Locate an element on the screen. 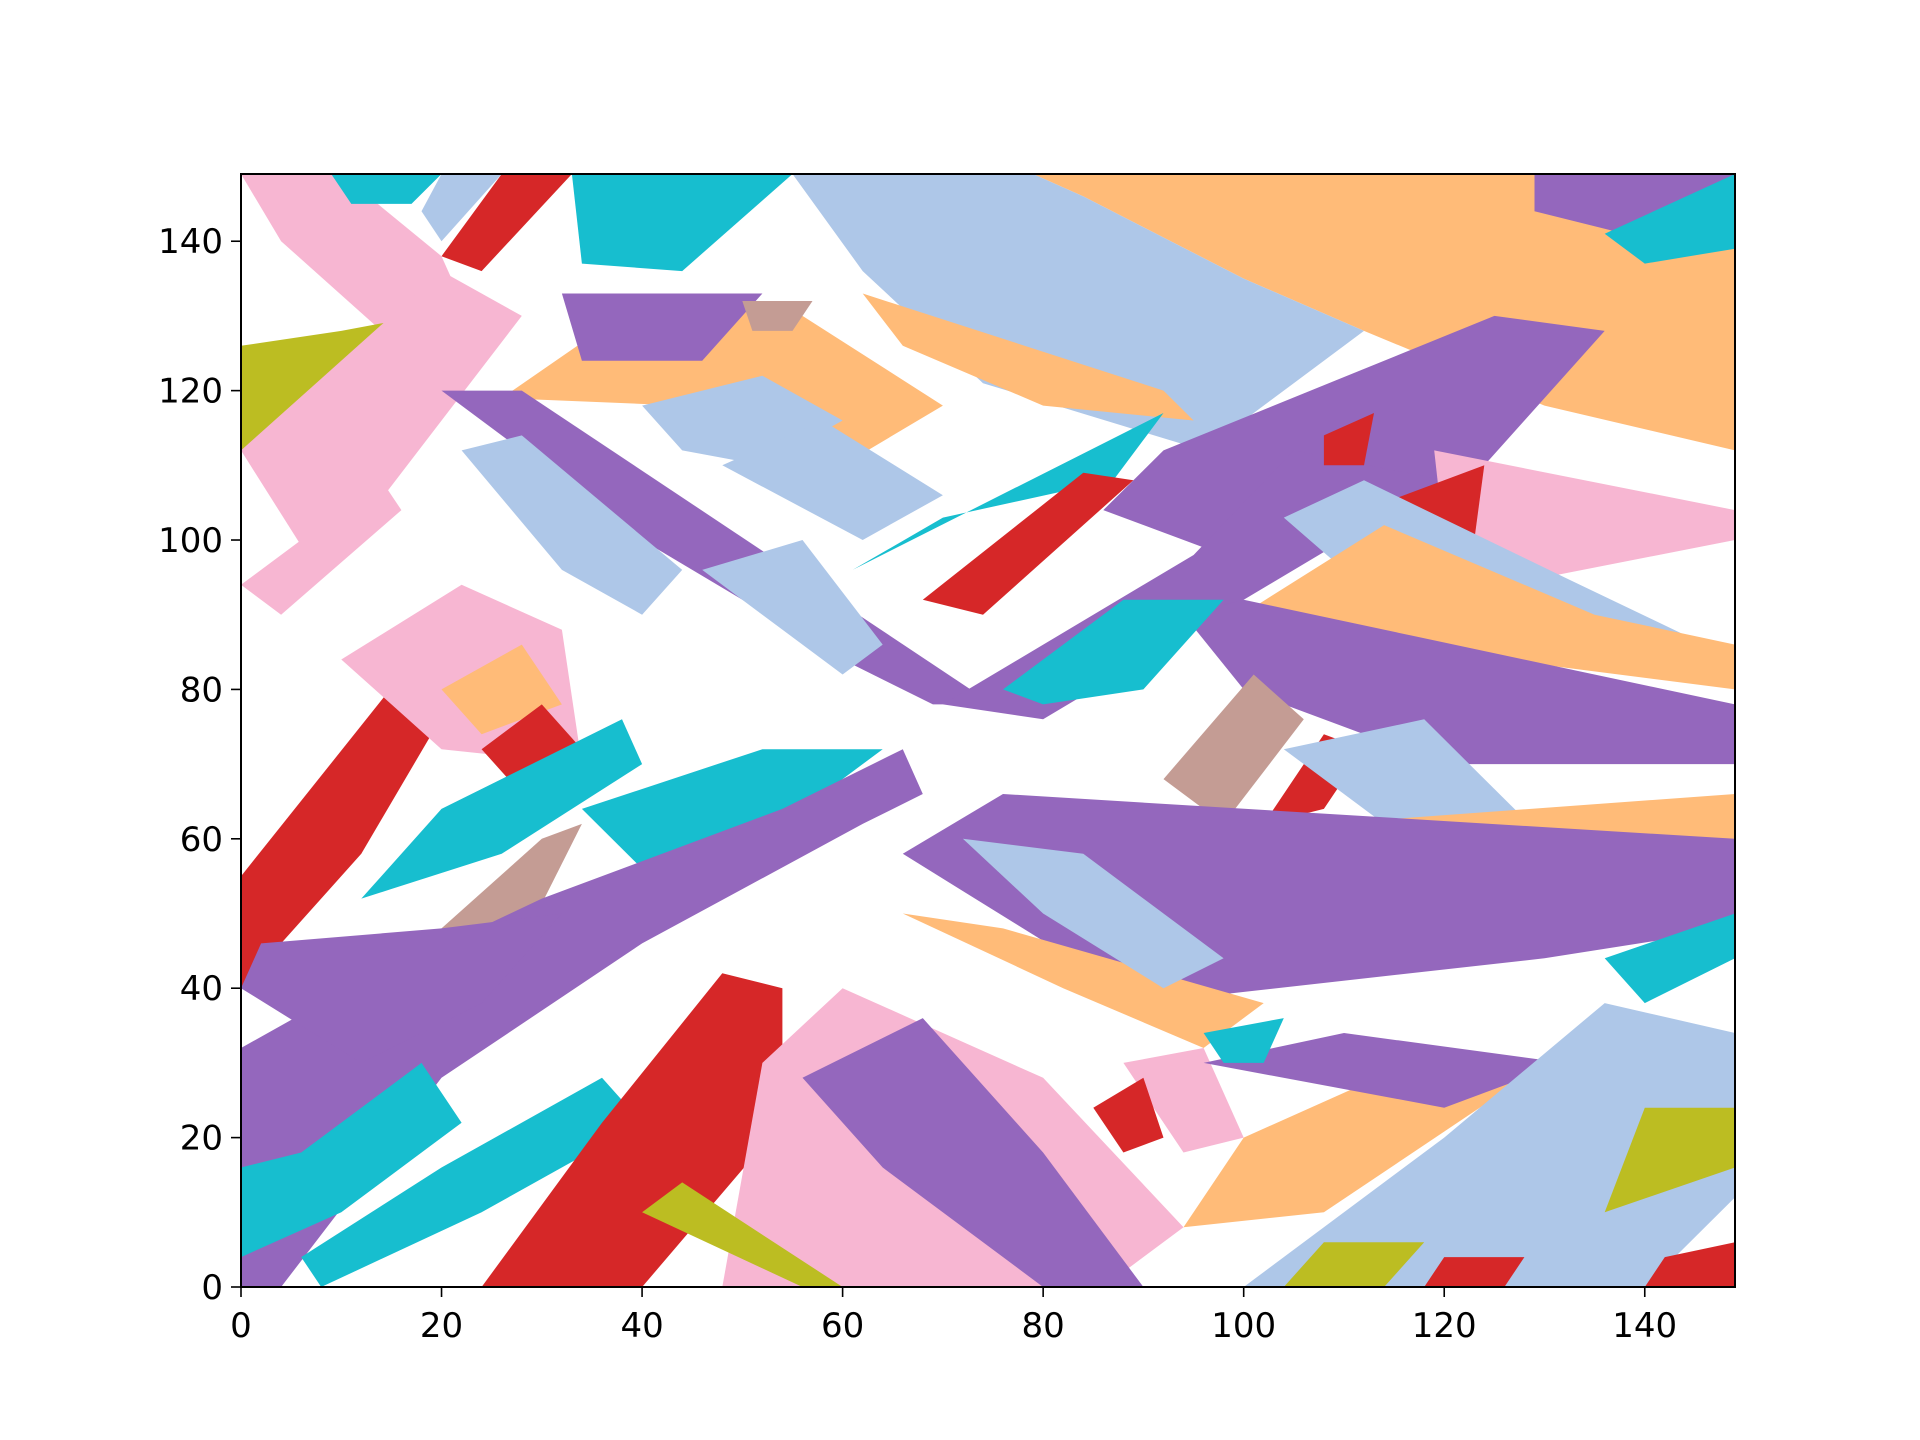 Image resolution: width=1920 pixels, height=1440 pixels. x-tick-label-120: 120 is located at coordinates (1444, 1326).